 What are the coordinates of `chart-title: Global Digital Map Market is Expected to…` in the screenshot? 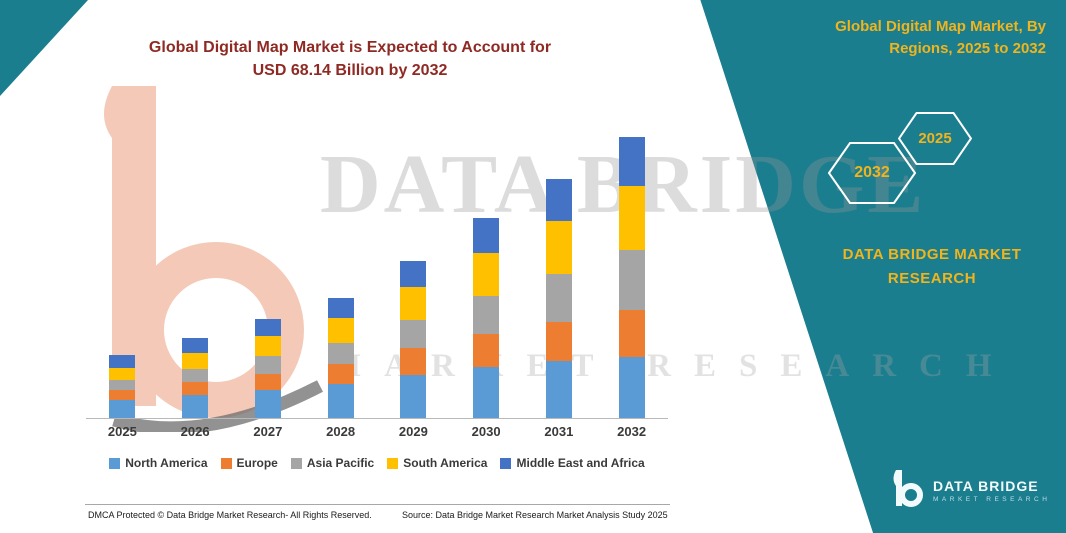 It's located at (350, 59).